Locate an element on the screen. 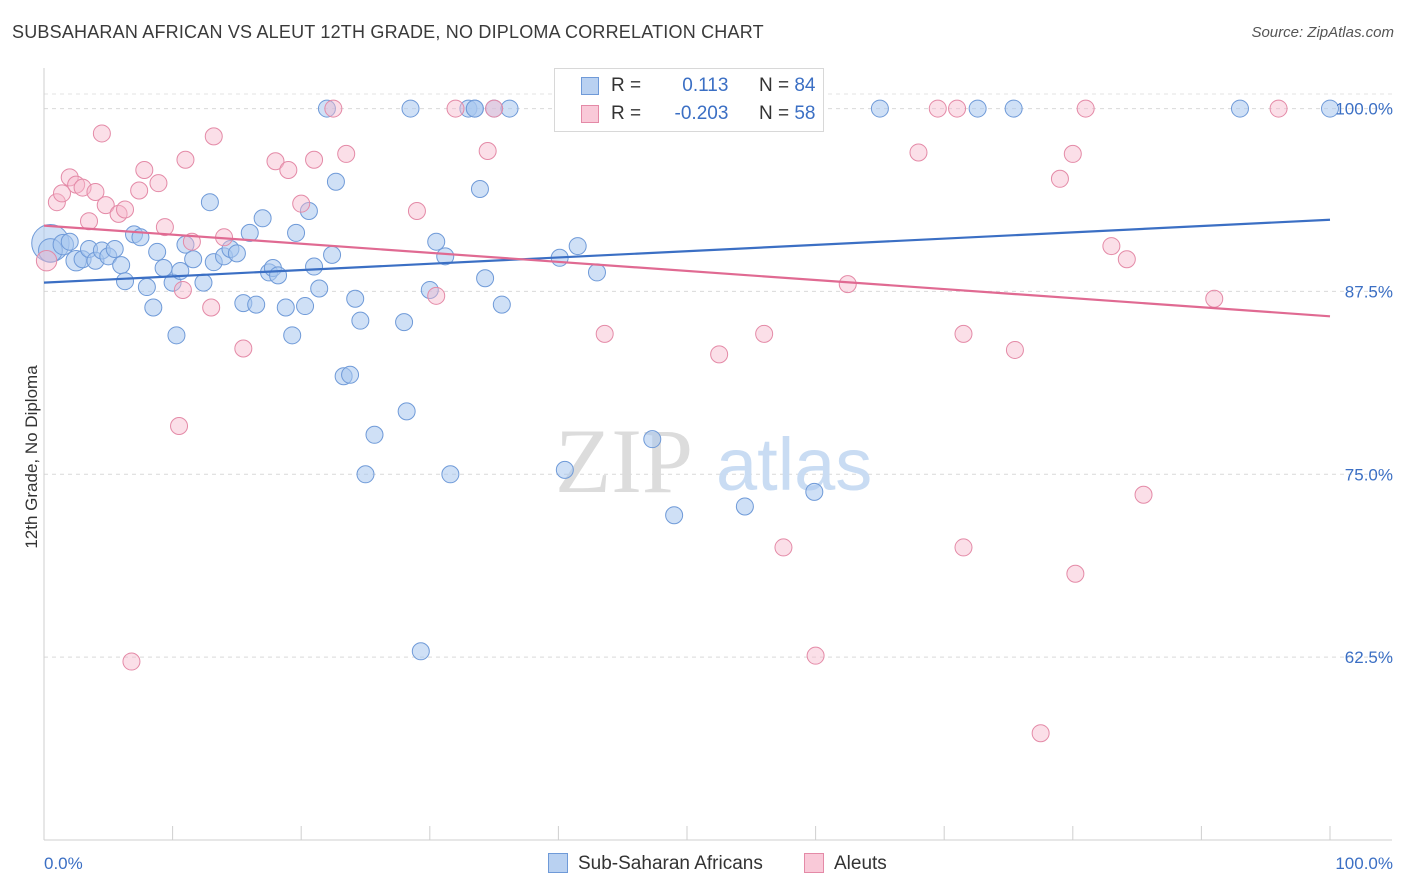 Image resolution: width=1406 pixels, height=892 pixels. trend-line-sub-saharan is located at coordinates (687, 251).